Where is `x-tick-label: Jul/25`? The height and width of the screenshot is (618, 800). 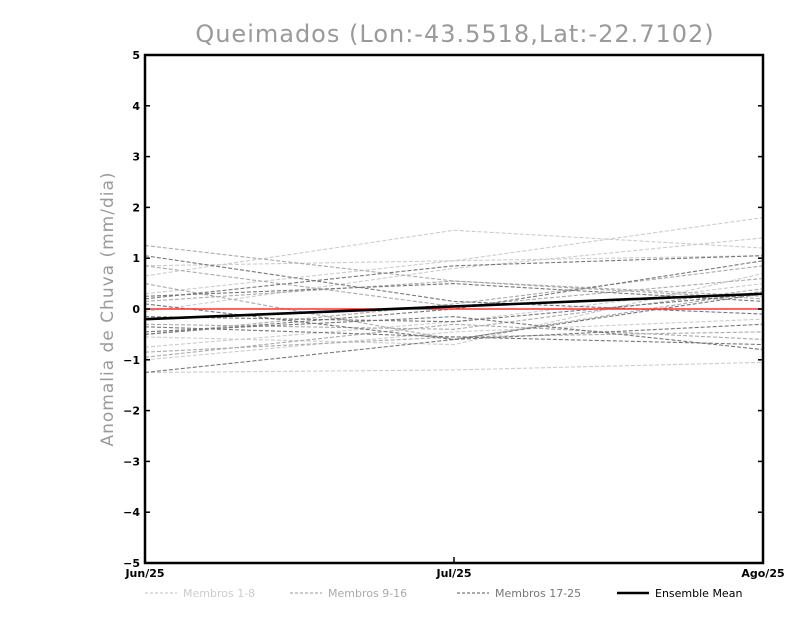 x-tick-label: Jul/25 is located at coordinates (453, 573).